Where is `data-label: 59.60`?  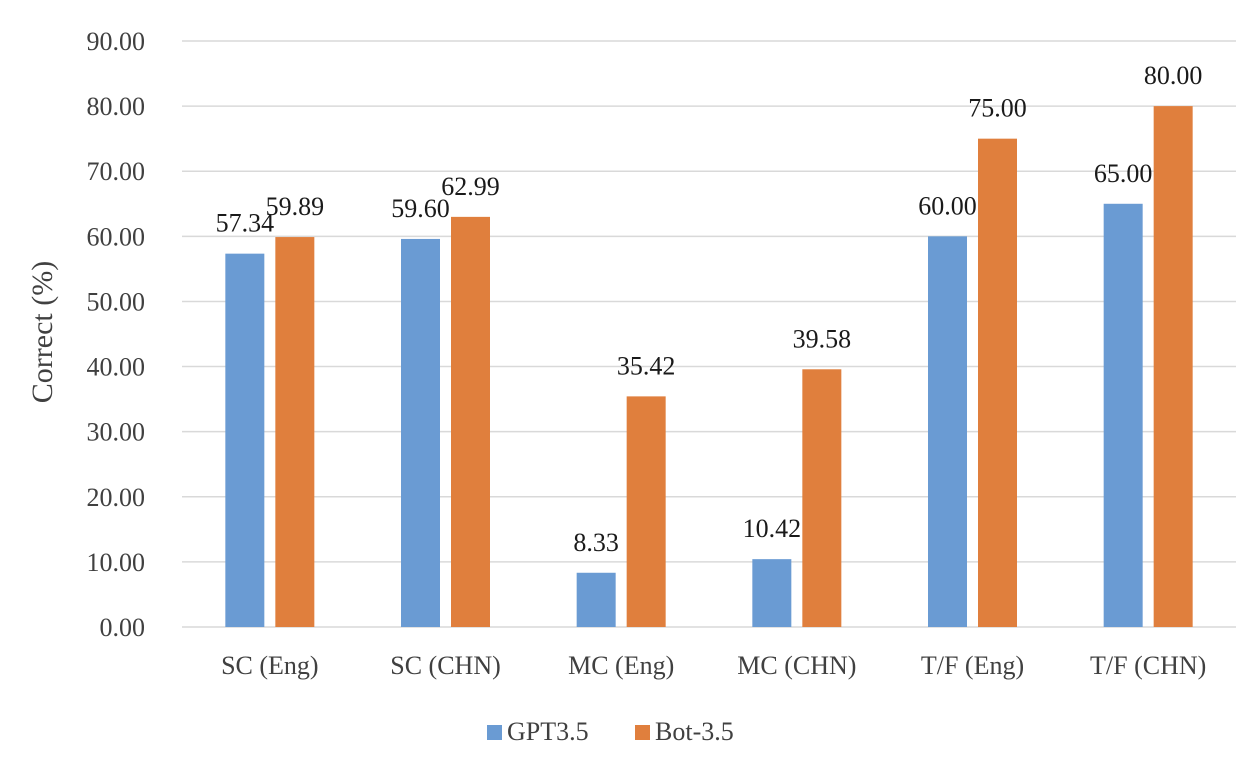 data-label: 59.60 is located at coordinates (420, 208).